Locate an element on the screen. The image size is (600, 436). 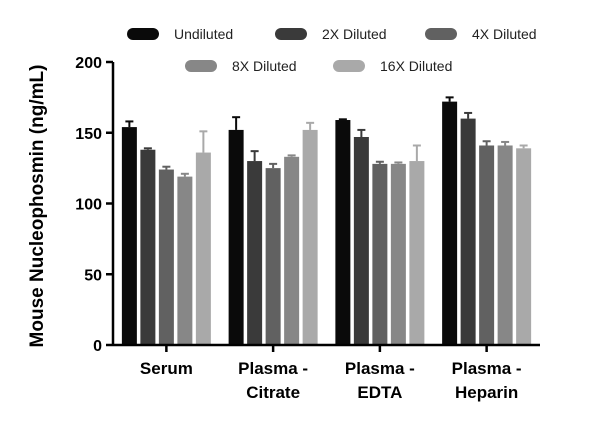
x-tick-label: Heparin is located at coordinates (486, 392).